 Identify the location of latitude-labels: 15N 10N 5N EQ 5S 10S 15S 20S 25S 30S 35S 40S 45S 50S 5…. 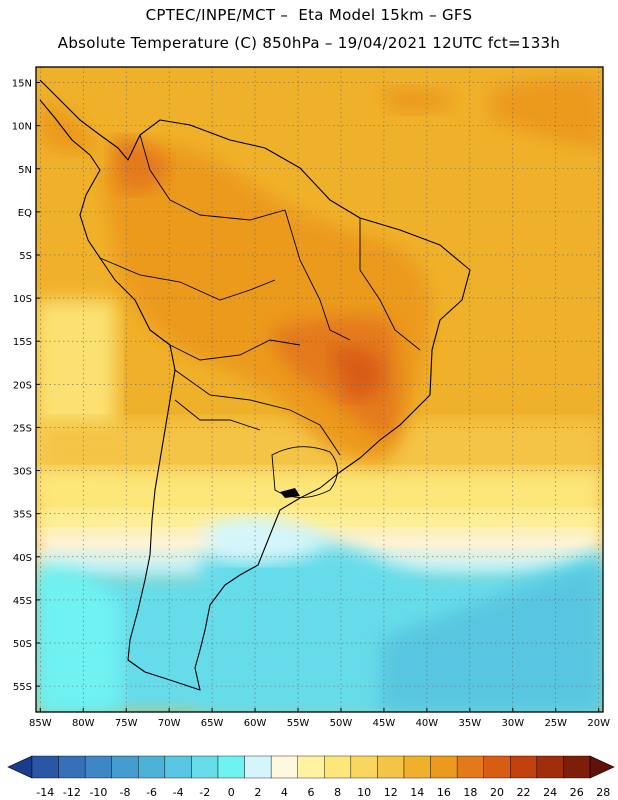
(26, 386).